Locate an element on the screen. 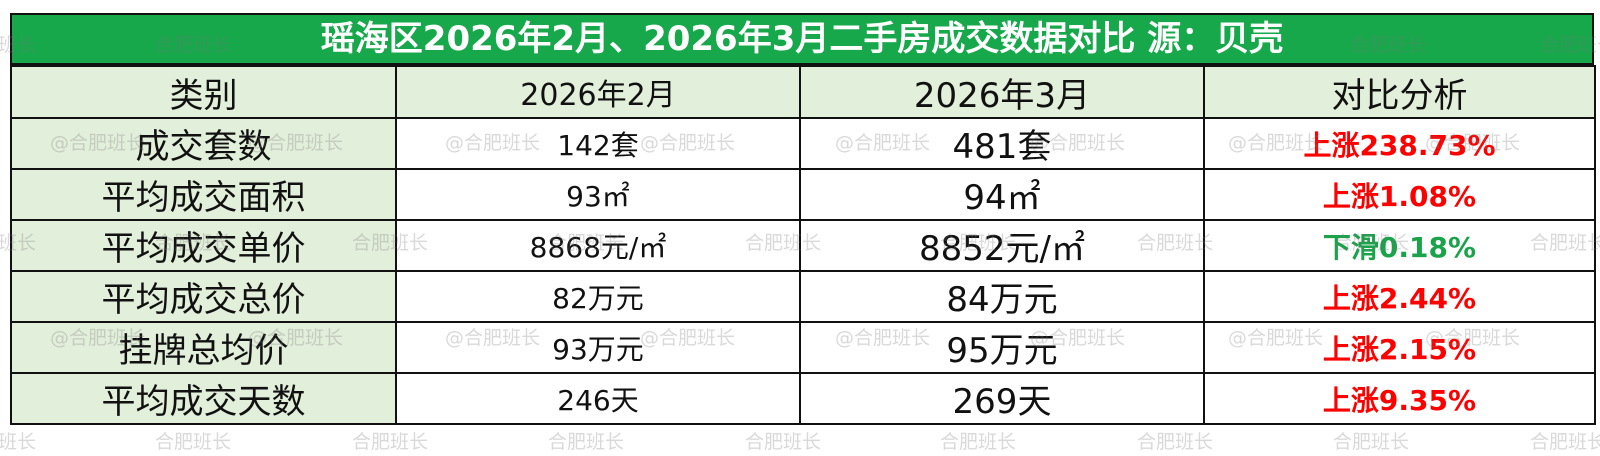 Image resolution: width=1600 pixels, height=456 pixels. comparison-cell: 上涨2.15% is located at coordinates (1399, 347).